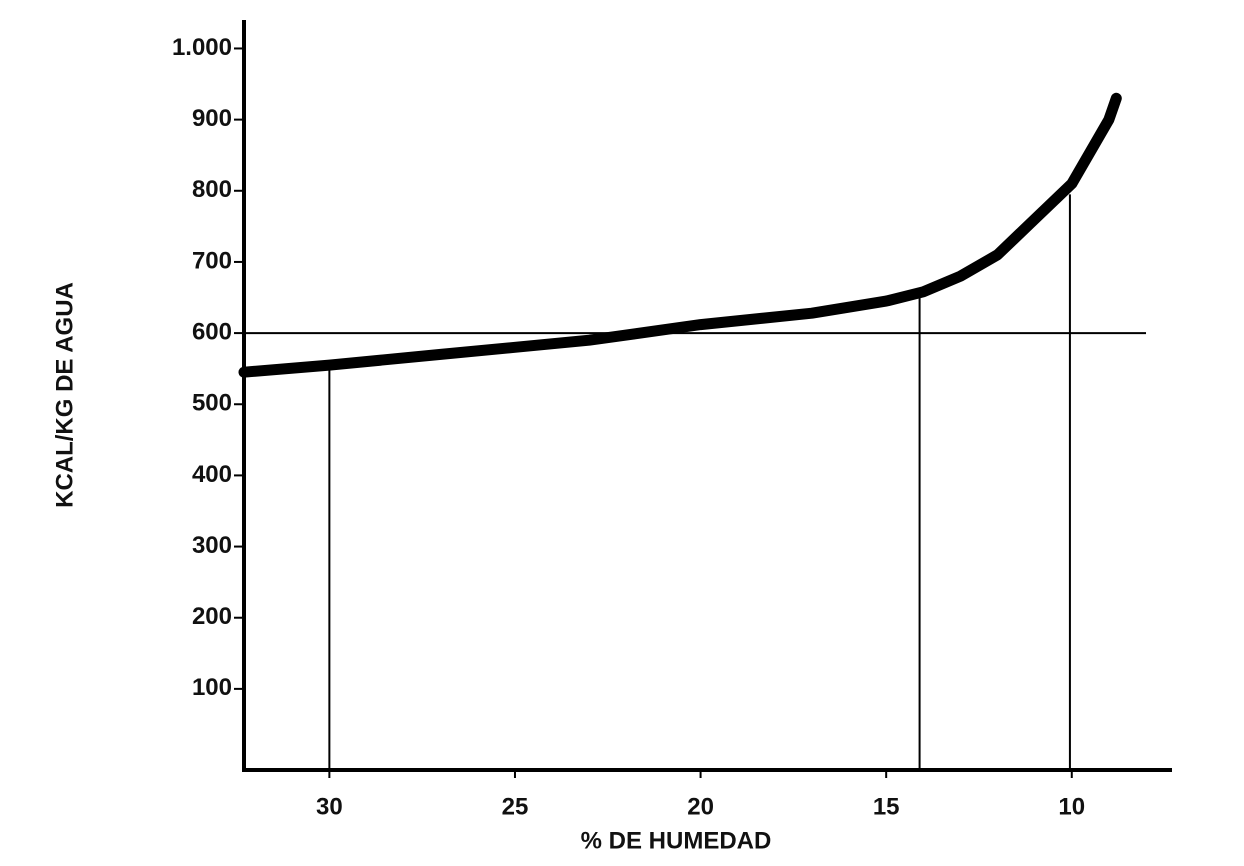  Describe the element at coordinates (212, 687) in the screenshot. I see `y-tick-label: 100` at that location.